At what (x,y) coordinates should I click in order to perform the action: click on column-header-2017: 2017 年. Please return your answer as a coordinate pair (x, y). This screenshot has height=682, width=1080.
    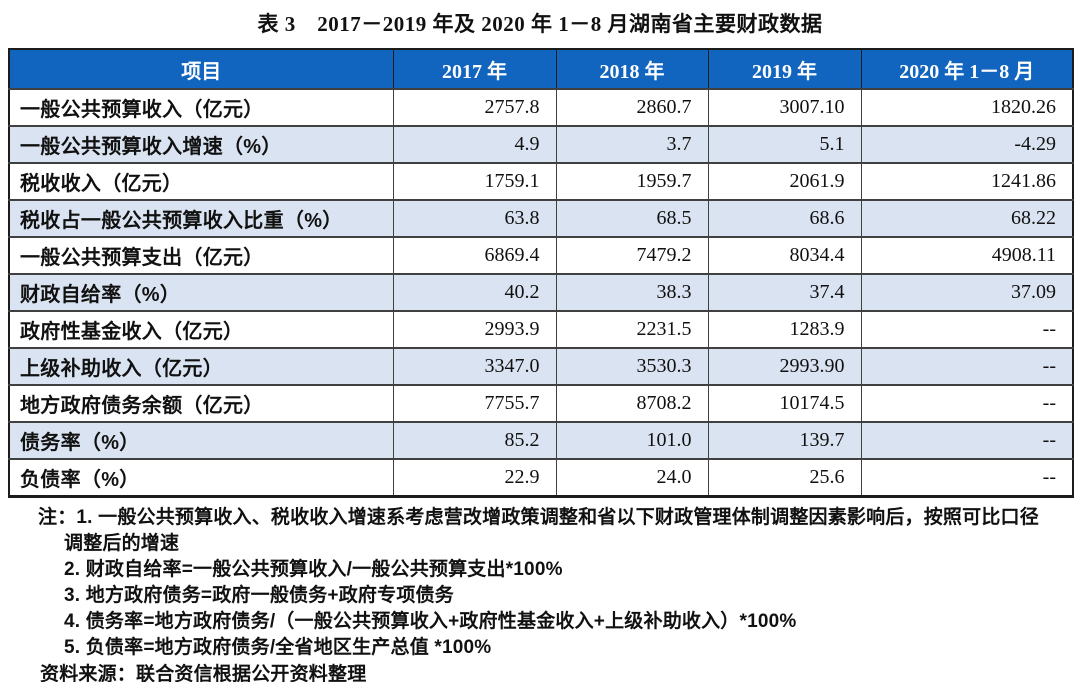
    Looking at the image, I should click on (474, 69).